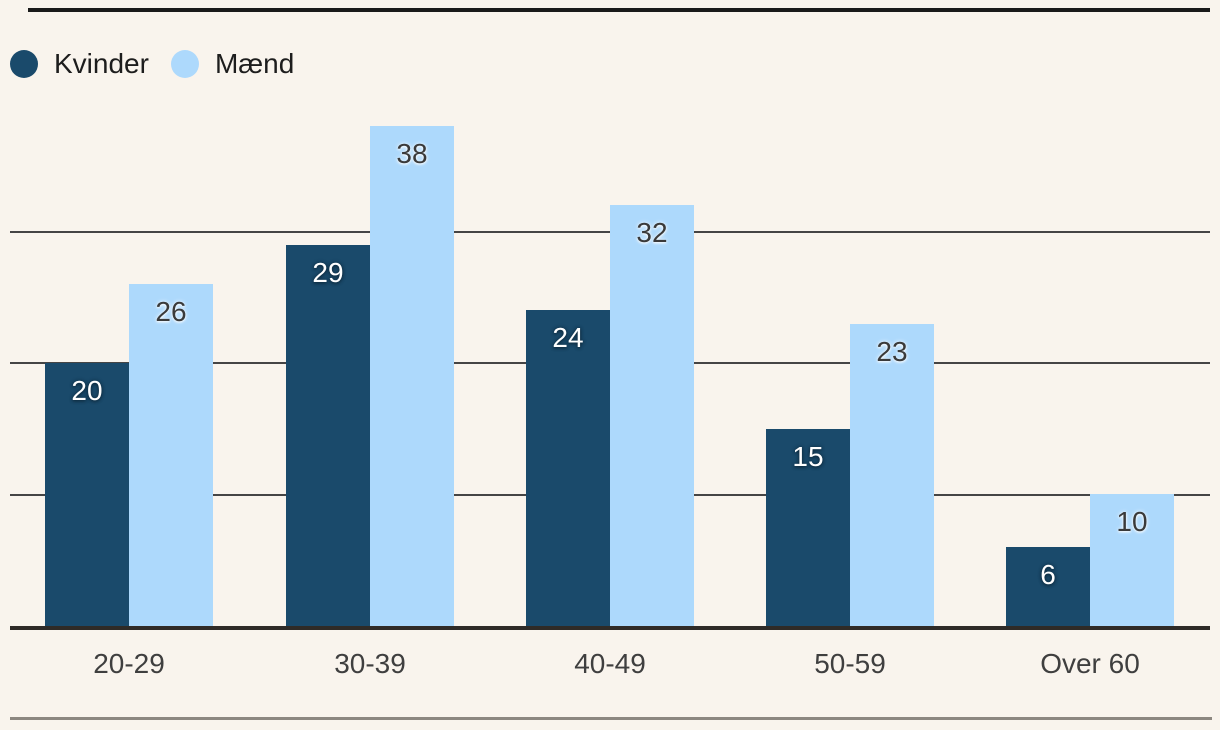  Describe the element at coordinates (171, 455) in the screenshot. I see `bar-maend-20-29: 26` at that location.